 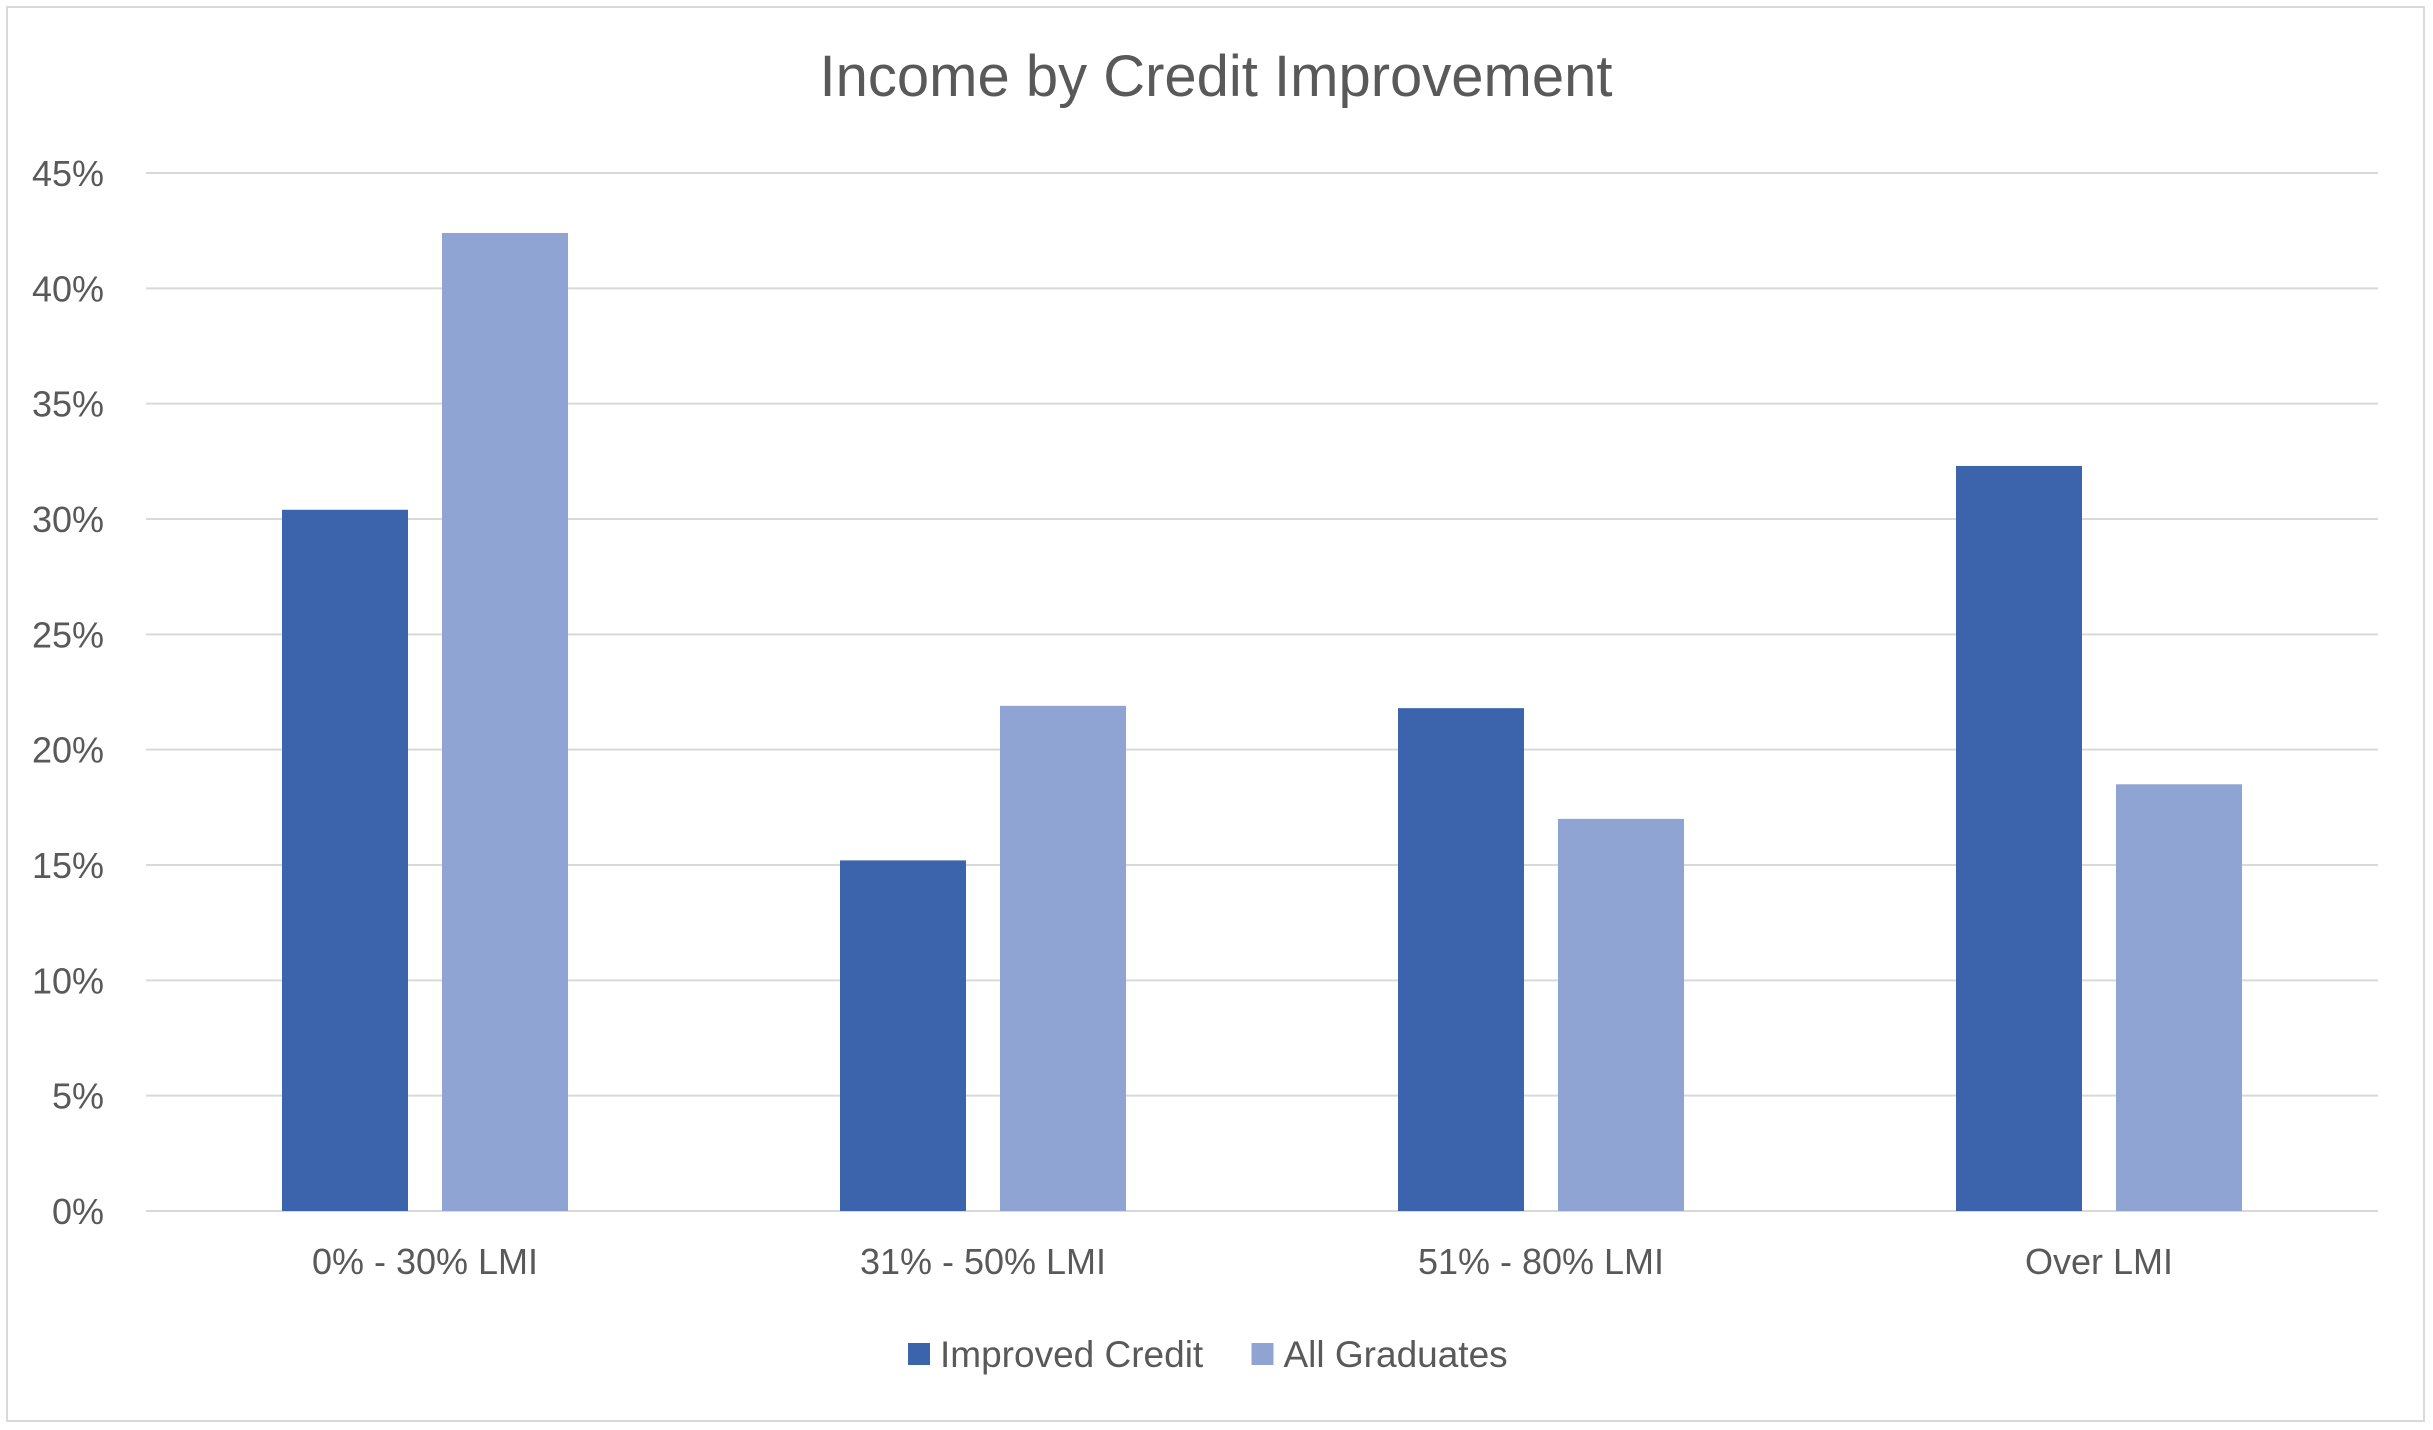 I want to click on y-tick-label: 10%, so click(x=68, y=980).